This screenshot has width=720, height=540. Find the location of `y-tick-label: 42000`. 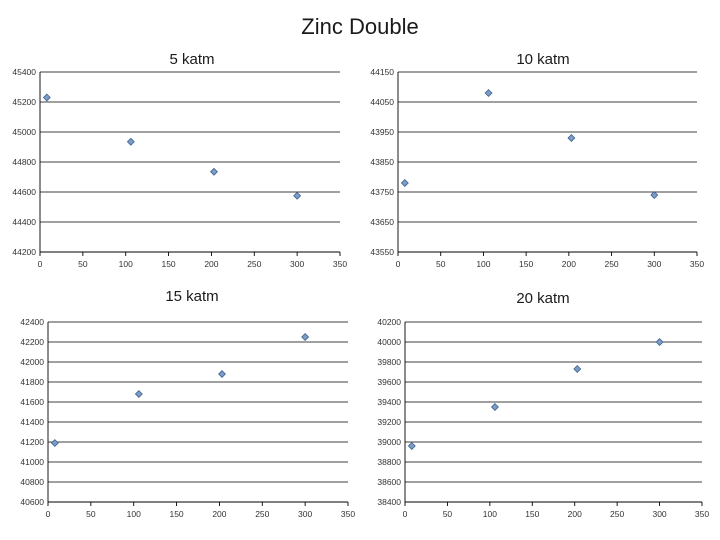

y-tick-label: 42000 is located at coordinates (32, 362).